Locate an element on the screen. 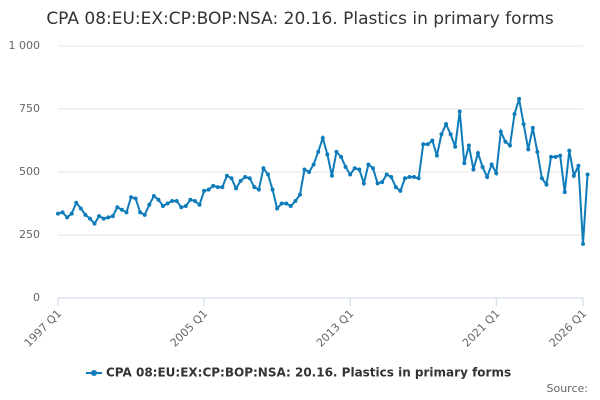  x-tick-label: 2026 Q1 is located at coordinates (568, 328).